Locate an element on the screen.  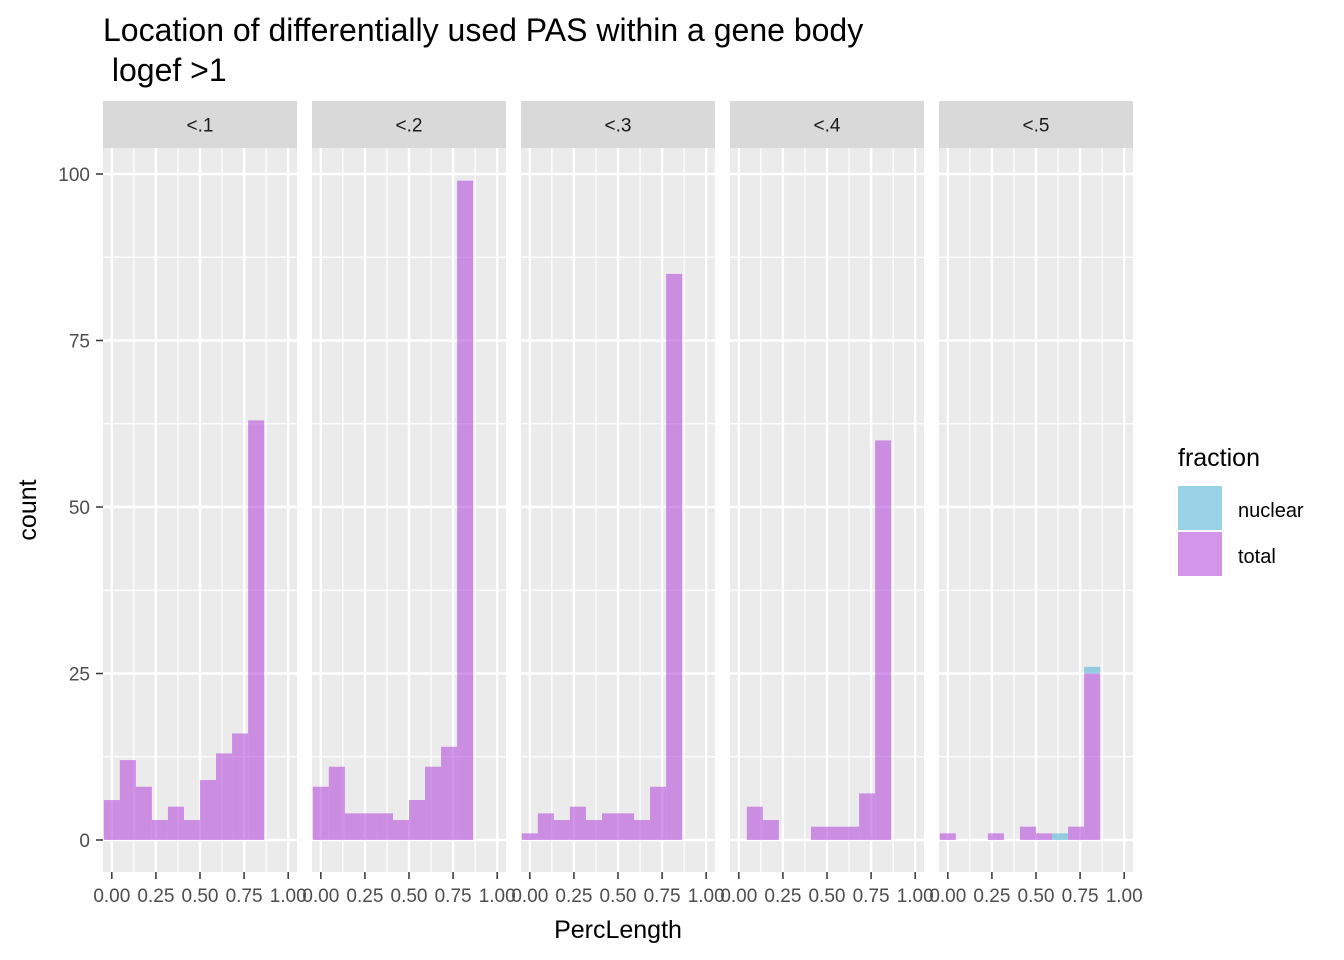
legend-label-nuclear: nuclear is located at coordinates (1271, 511).